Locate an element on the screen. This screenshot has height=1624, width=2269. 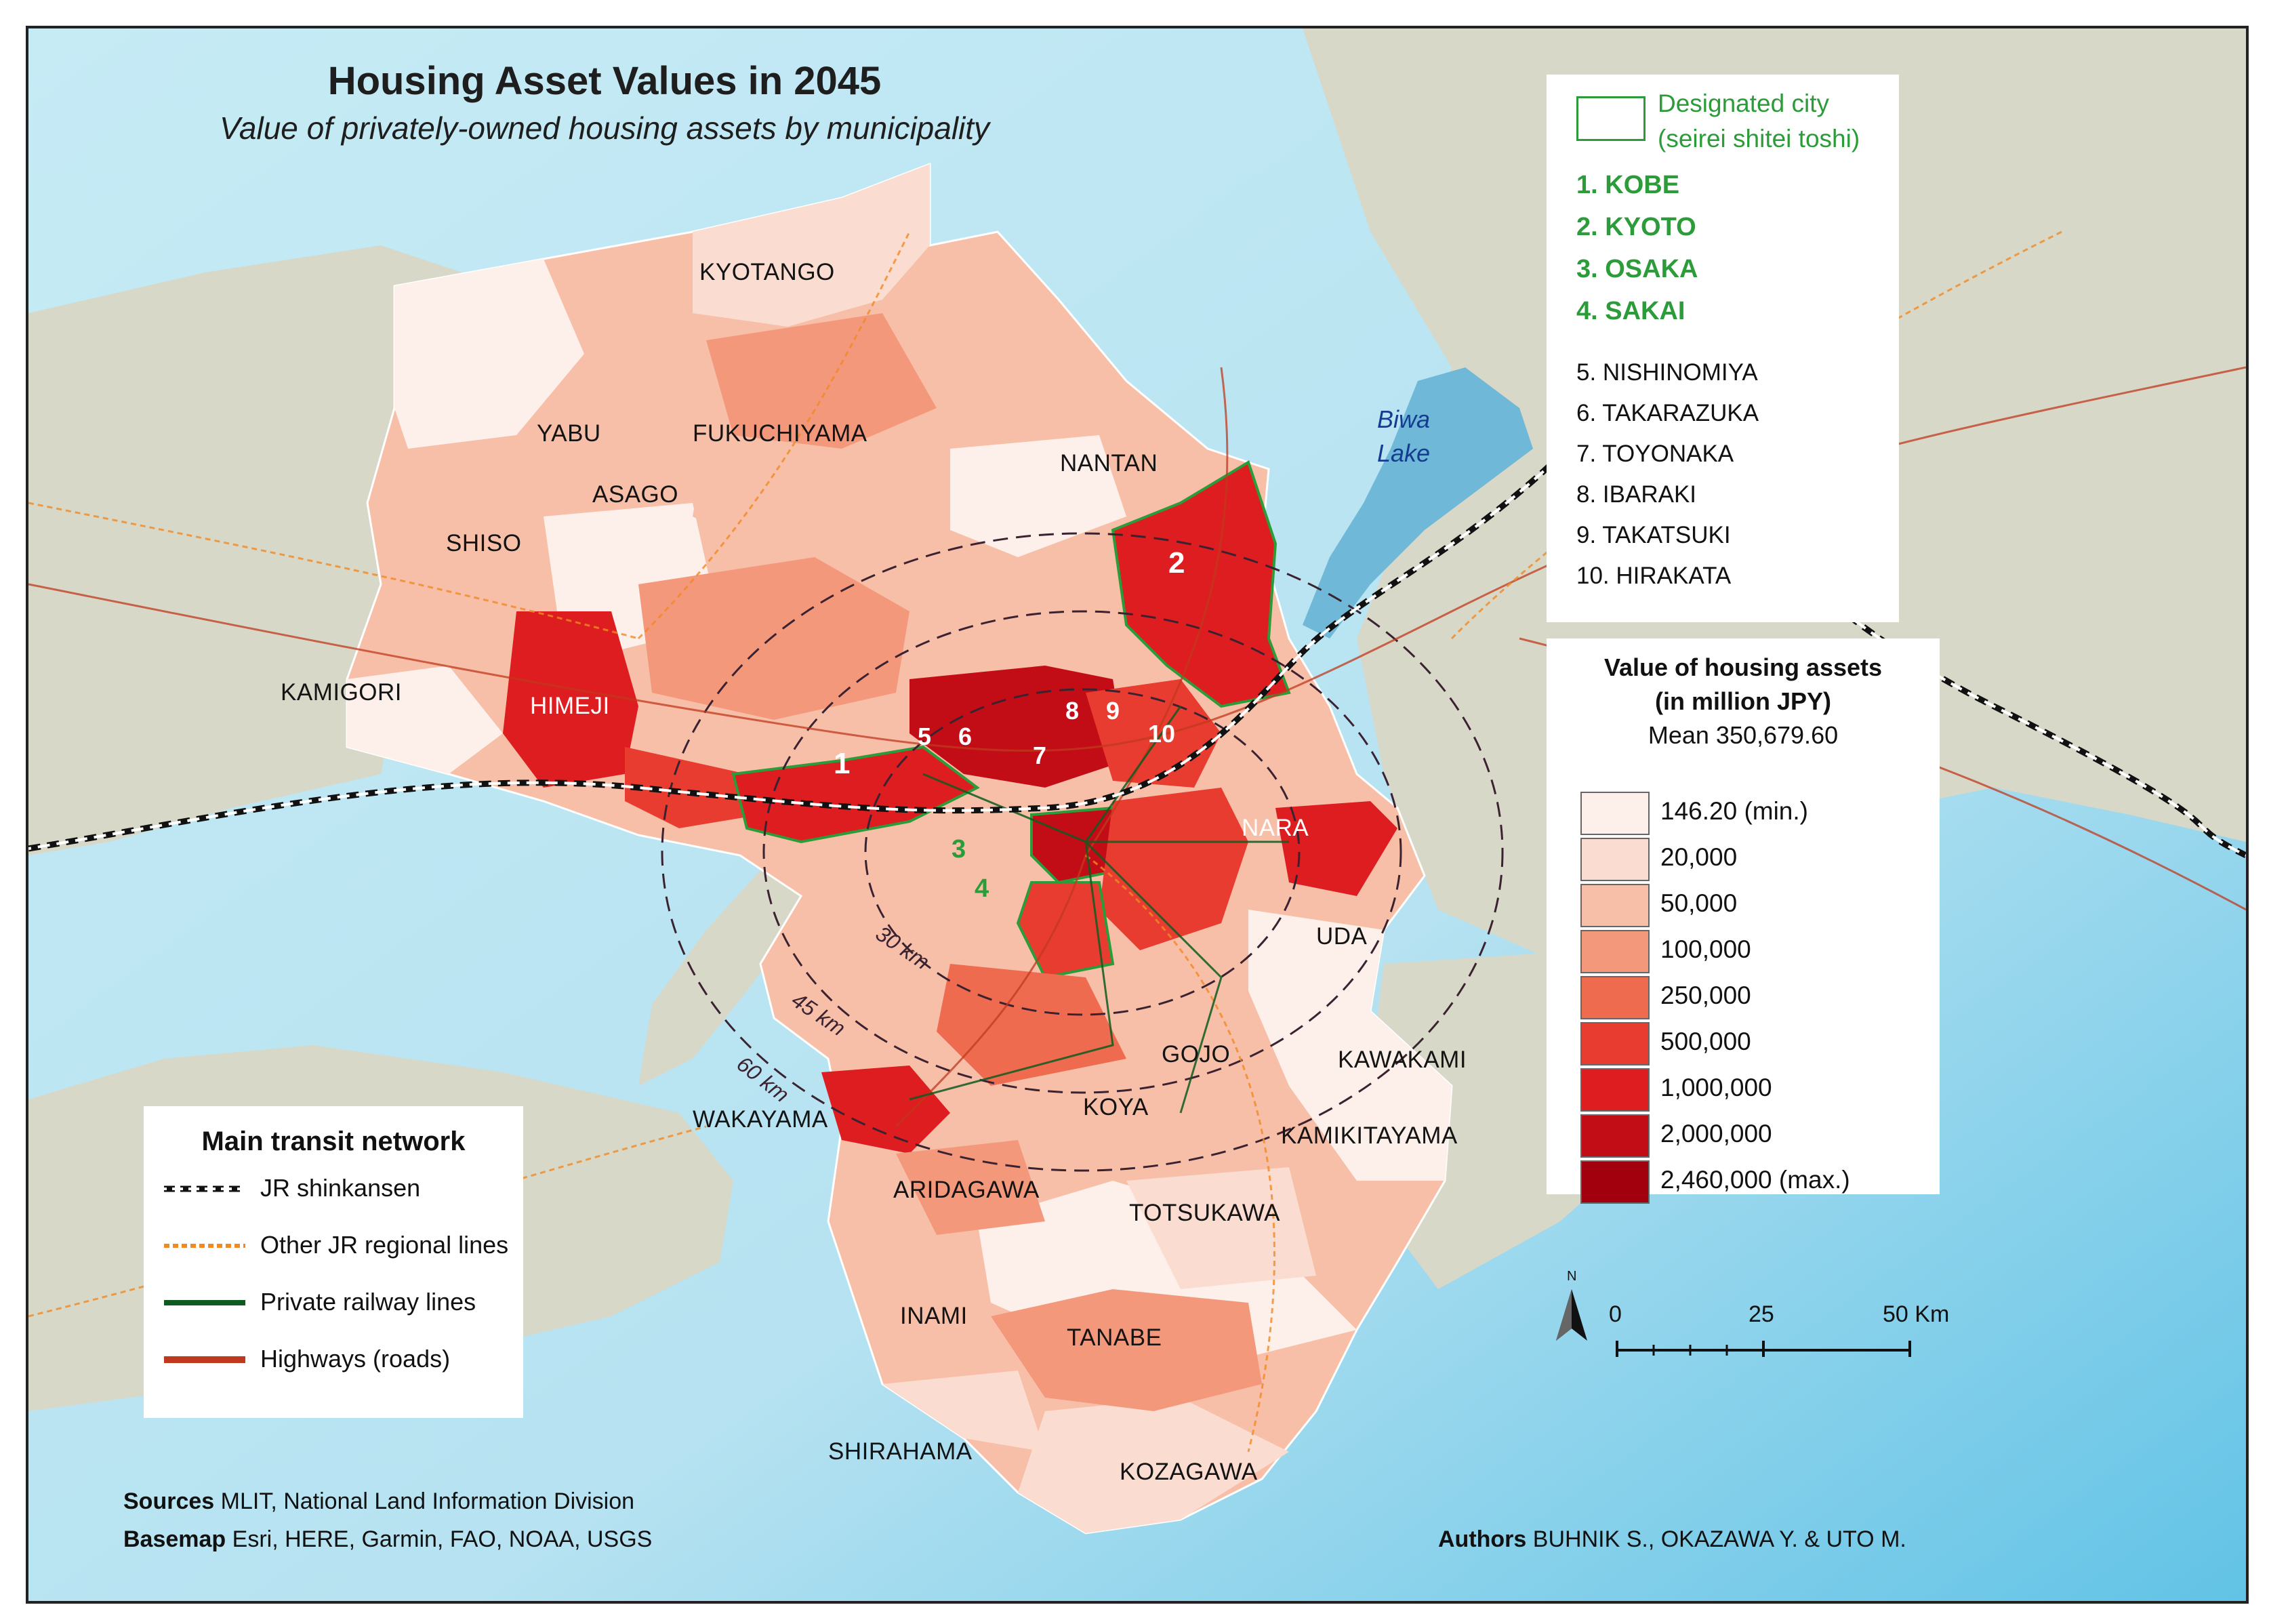
north-label: N is located at coordinates (1572, 1276).